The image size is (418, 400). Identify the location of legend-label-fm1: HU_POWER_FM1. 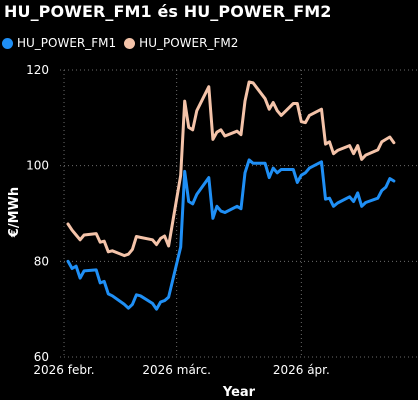
(67, 43).